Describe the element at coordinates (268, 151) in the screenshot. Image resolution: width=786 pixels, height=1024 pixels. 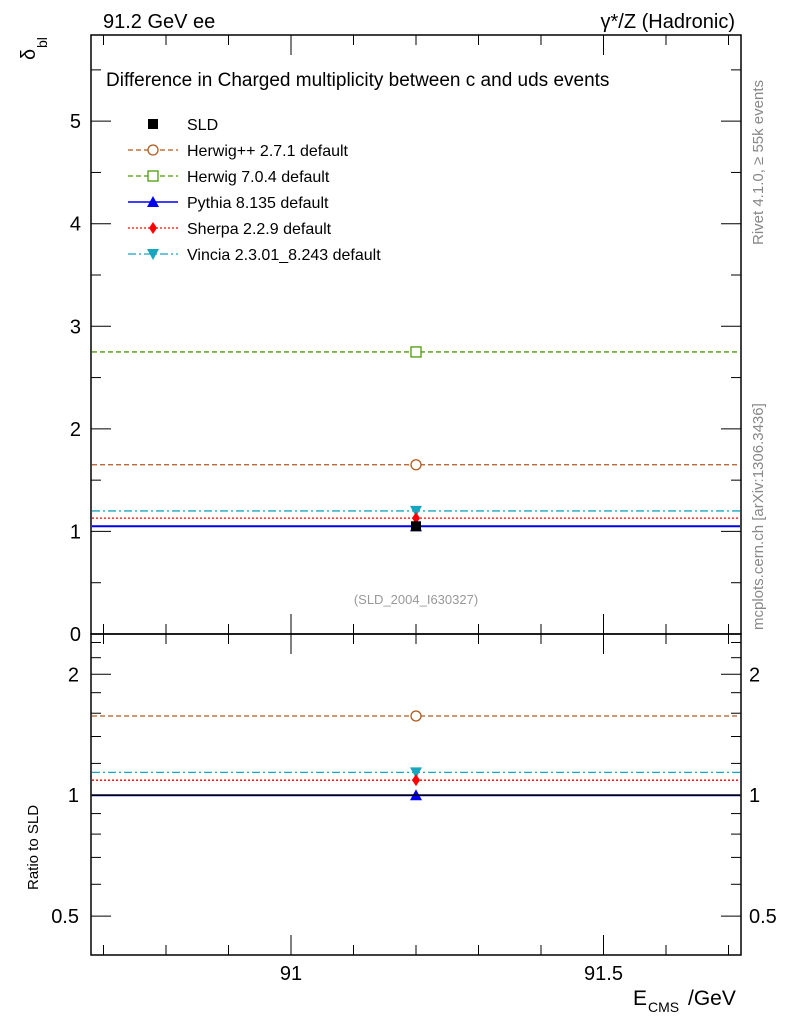
I see `legend-label-herwig: Herwig++ 2.7.1 default` at that location.